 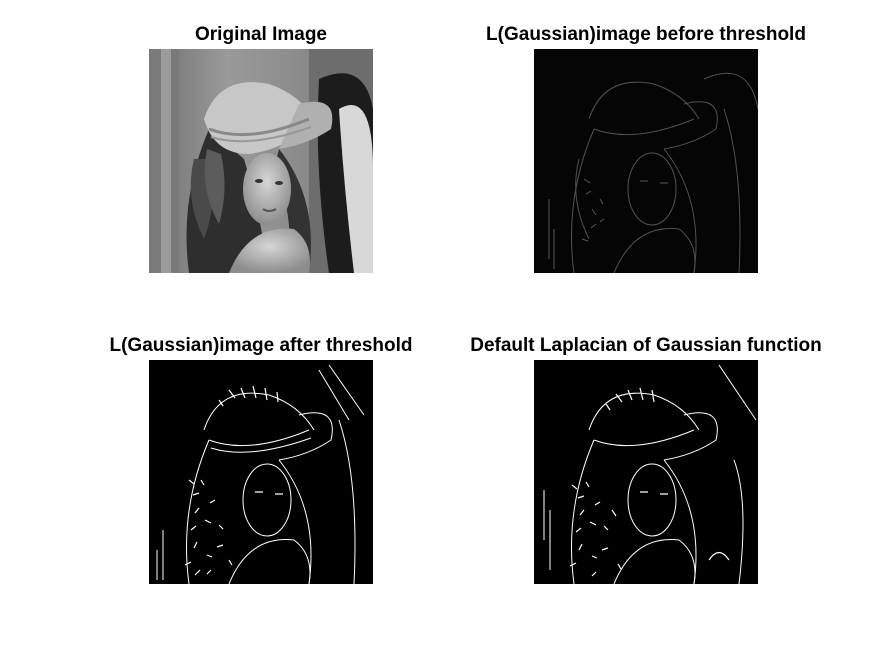 I want to click on subplot-title: Default Laplacian of Gaussian function, so click(x=646, y=345).